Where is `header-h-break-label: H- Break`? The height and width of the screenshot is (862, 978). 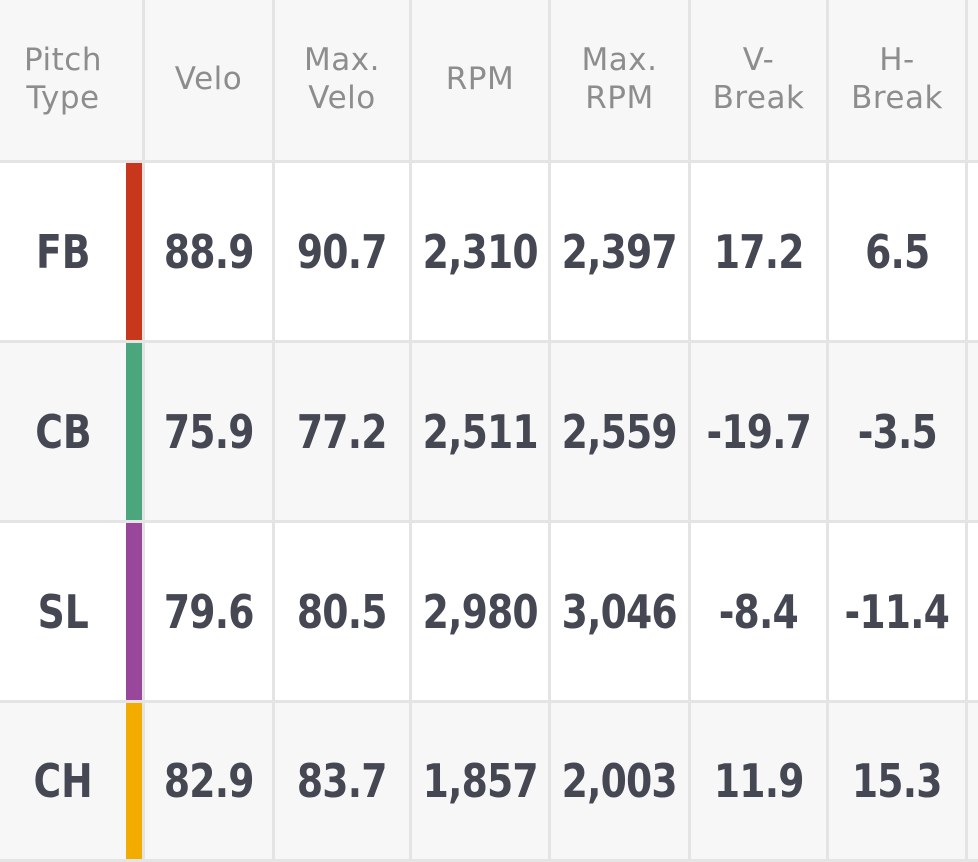 header-h-break-label: H- Break is located at coordinates (897, 79).